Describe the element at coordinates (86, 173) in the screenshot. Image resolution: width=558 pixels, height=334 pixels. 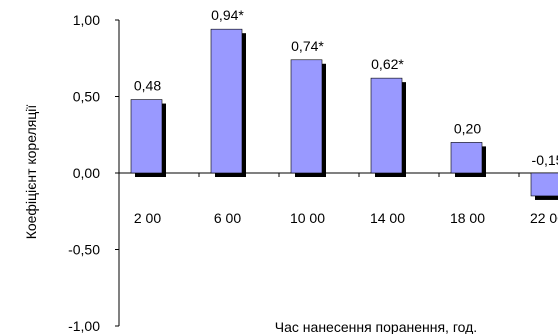
I see `y-tick-label: 0,00` at that location.